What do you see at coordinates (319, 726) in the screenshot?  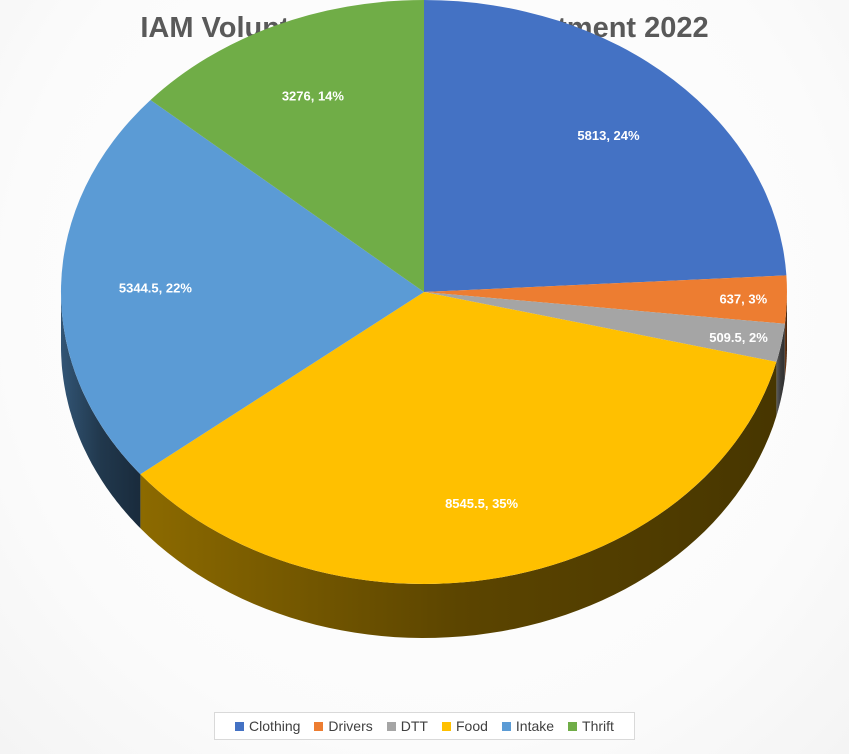 I see `legend-swatch-drivers` at bounding box center [319, 726].